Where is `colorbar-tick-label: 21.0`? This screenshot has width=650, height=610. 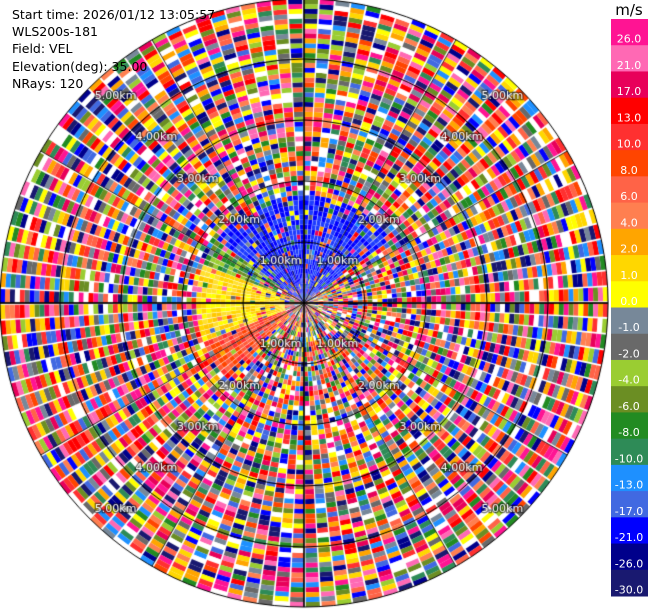 colorbar-tick-label: 21.0 is located at coordinates (629, 65).